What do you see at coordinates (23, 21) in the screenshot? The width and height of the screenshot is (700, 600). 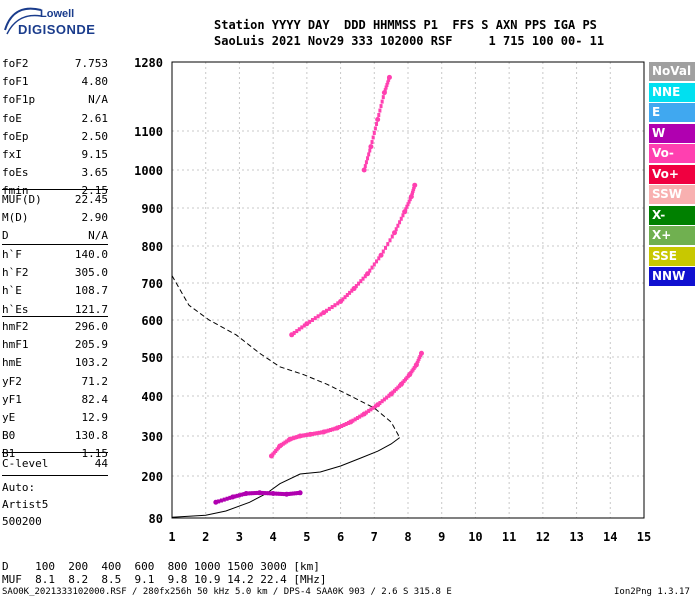 I see `lowell-logo-swoosh` at bounding box center [23, 21].